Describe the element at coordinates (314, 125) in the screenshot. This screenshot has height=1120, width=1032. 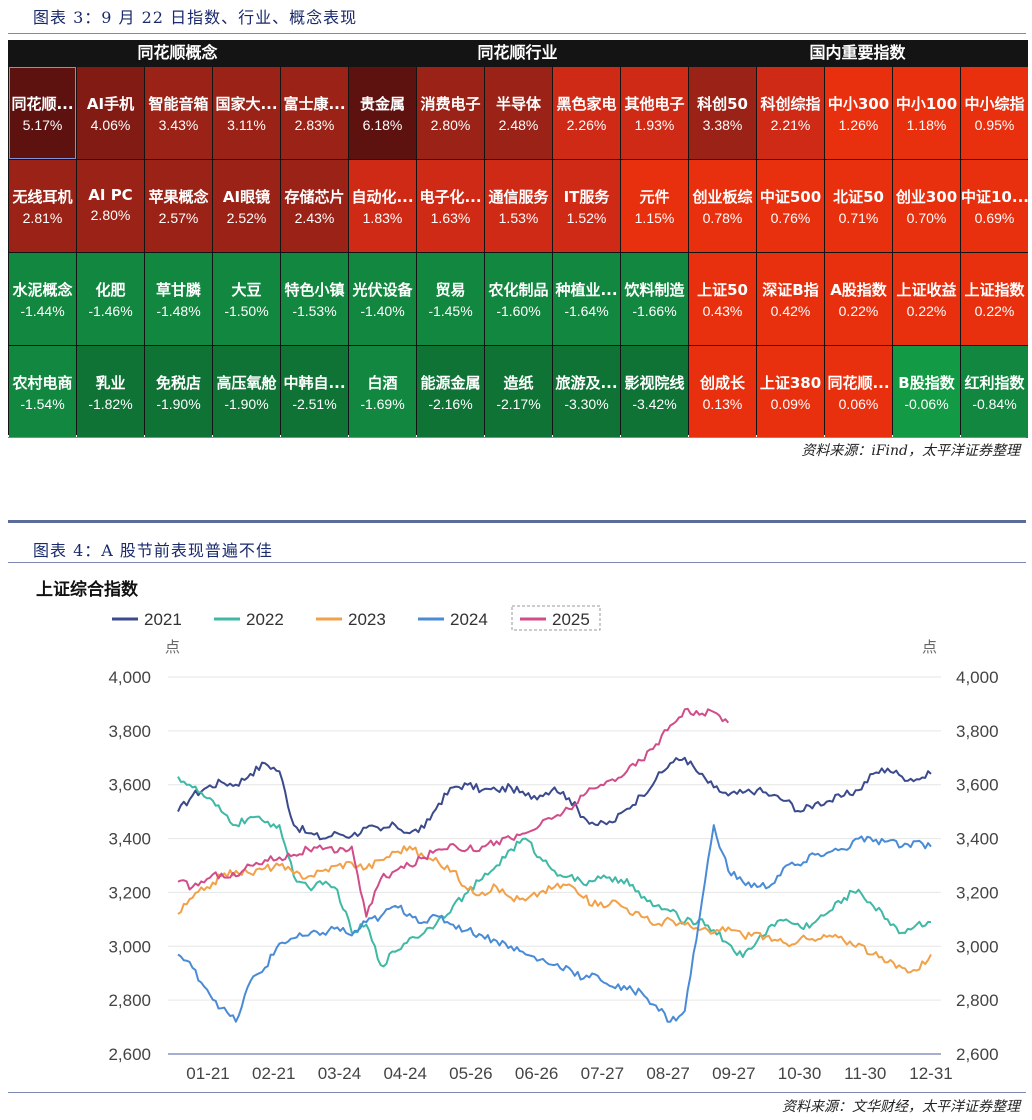
I see `heatmap-cell-pct: 2.83%` at that location.